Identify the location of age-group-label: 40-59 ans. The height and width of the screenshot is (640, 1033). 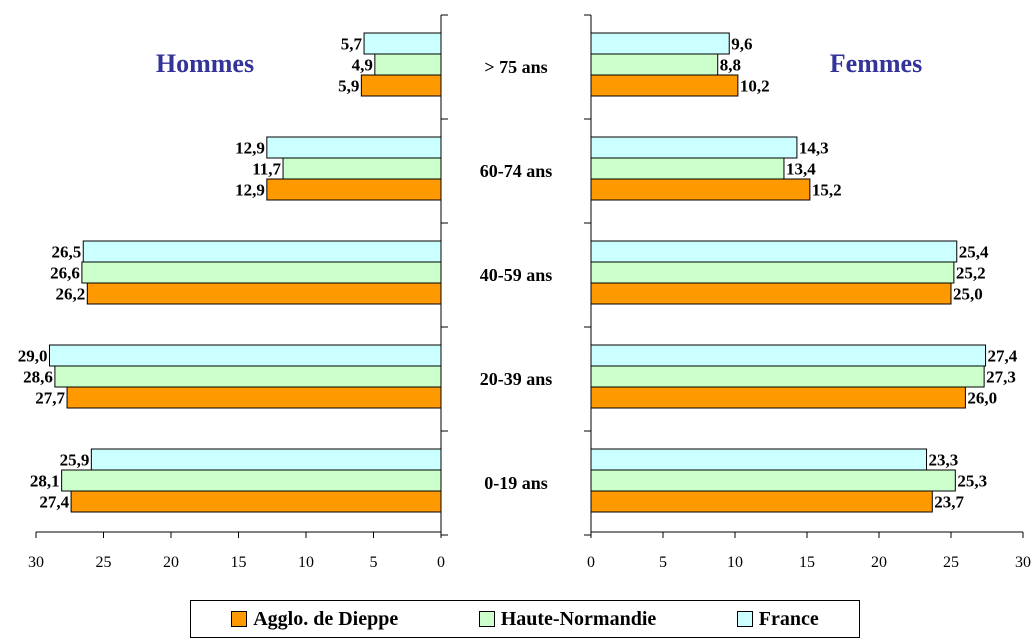
(516, 275).